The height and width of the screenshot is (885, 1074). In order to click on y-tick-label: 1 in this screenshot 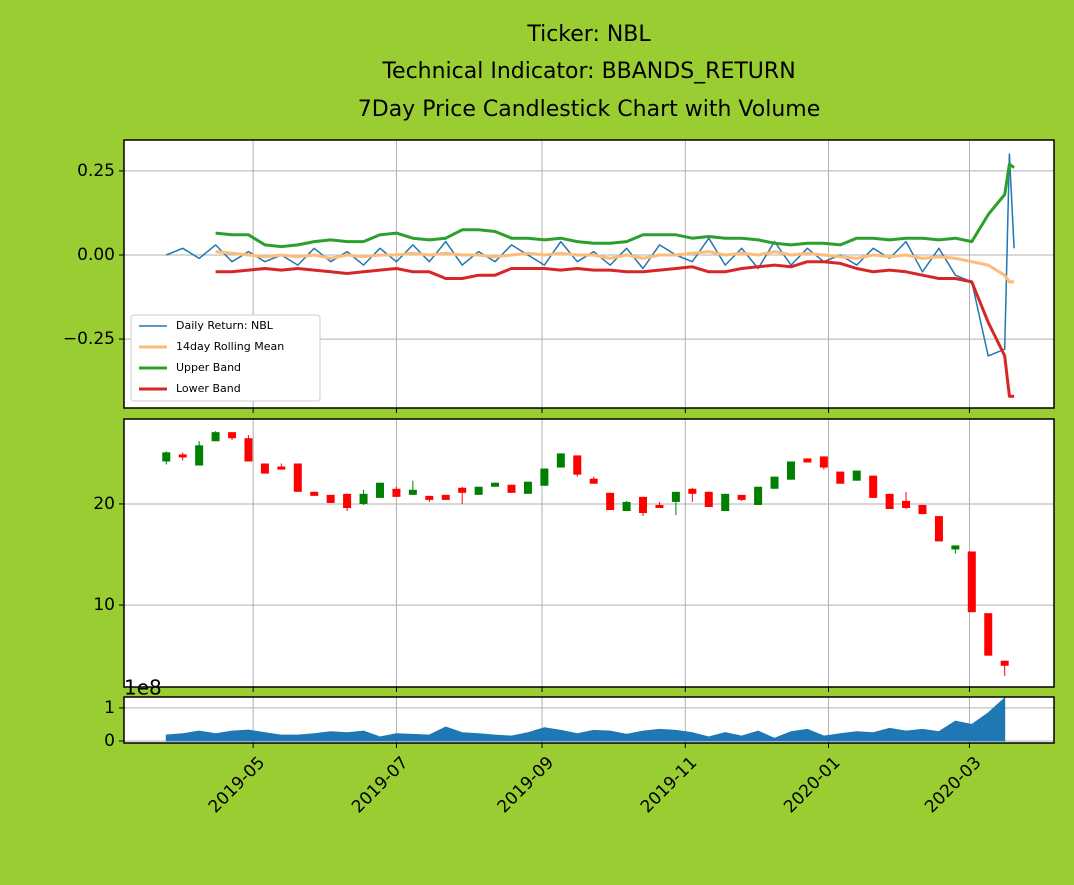, I will do `click(109, 708)`.